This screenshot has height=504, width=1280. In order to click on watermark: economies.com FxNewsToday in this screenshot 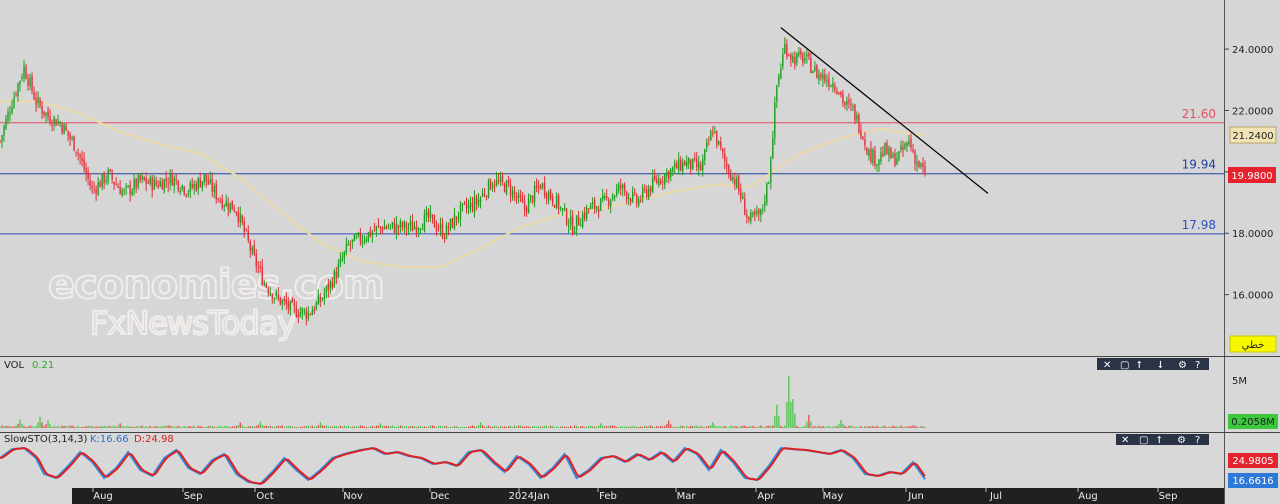, I will do `click(216, 302)`.